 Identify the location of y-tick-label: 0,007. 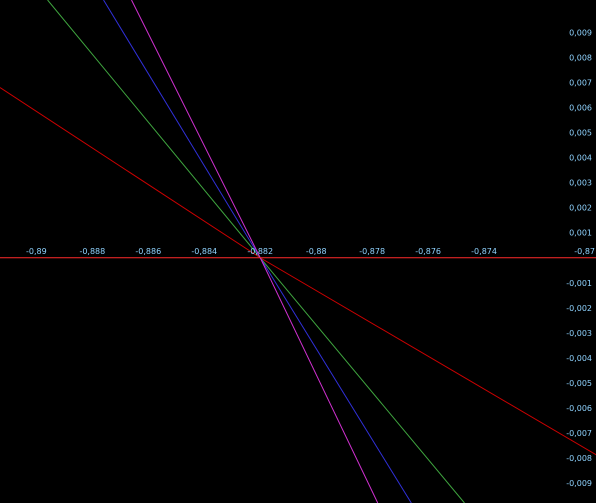
(580, 83).